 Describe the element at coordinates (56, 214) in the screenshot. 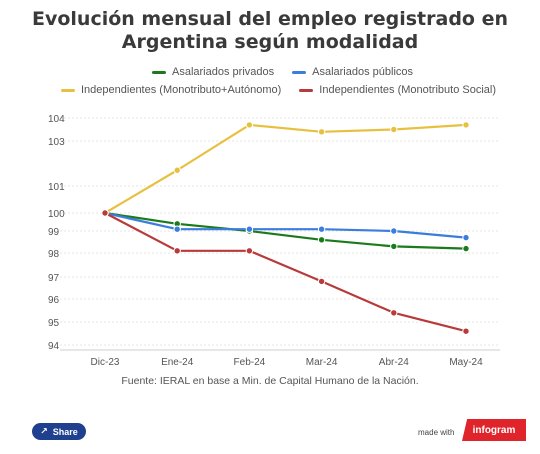

I see `y-tick-label: 100` at that location.